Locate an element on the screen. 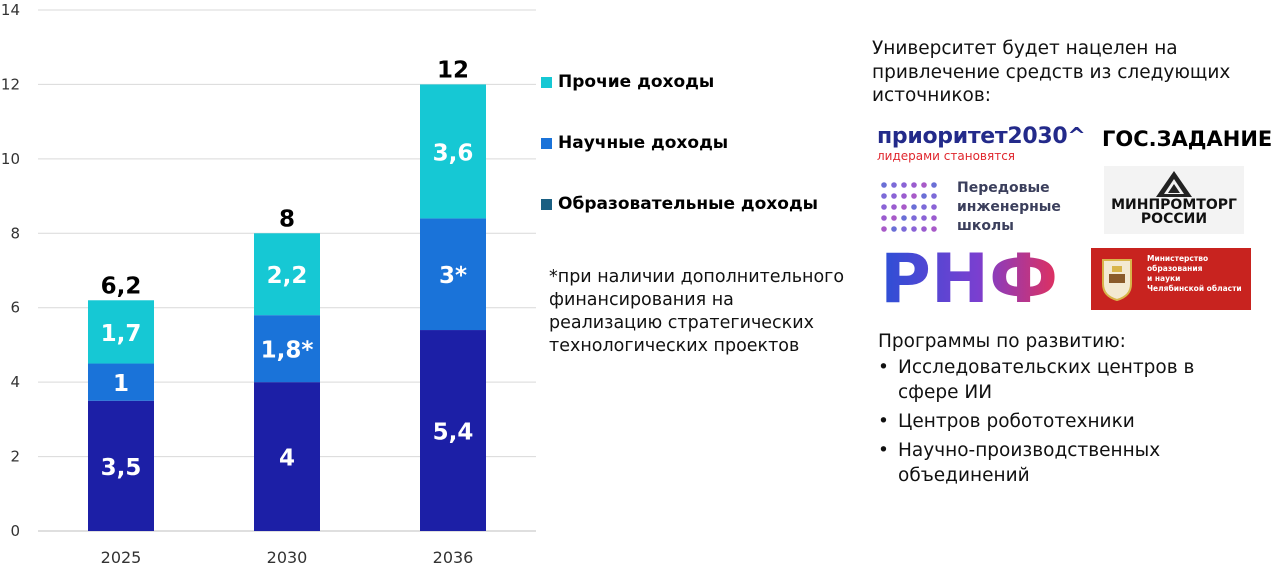  ministry-line1: Министерство is located at coordinates (1178, 258).